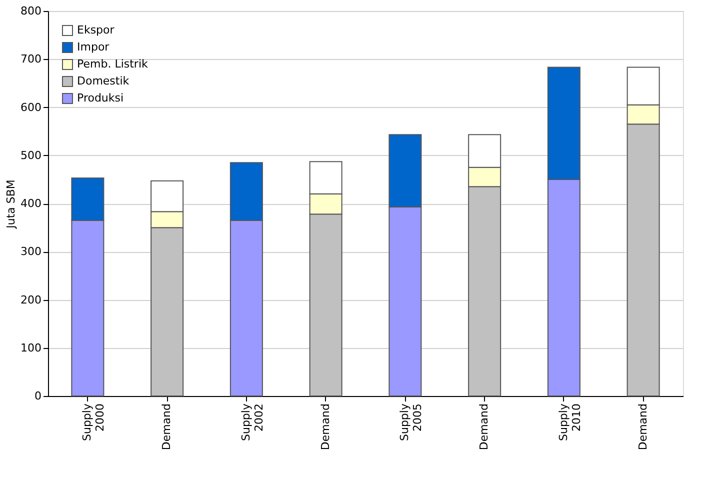 This screenshot has height=485, width=709. Describe the element at coordinates (38, 396) in the screenshot. I see `y-tick-label: 0` at that location.